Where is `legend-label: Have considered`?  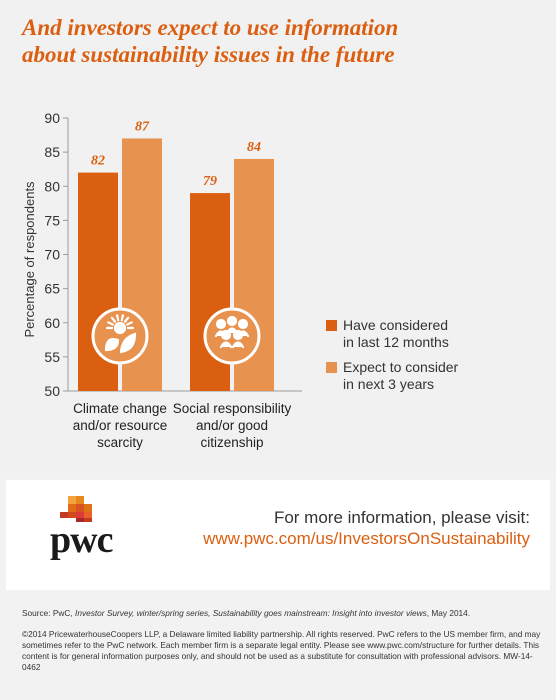 legend-label: Have considered is located at coordinates (395, 325).